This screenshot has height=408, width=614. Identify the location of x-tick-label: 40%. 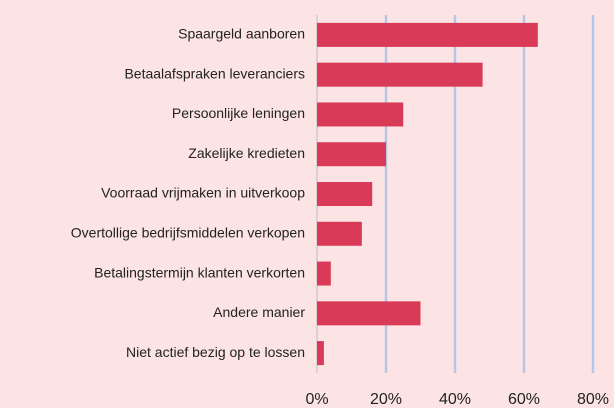
(455, 399).